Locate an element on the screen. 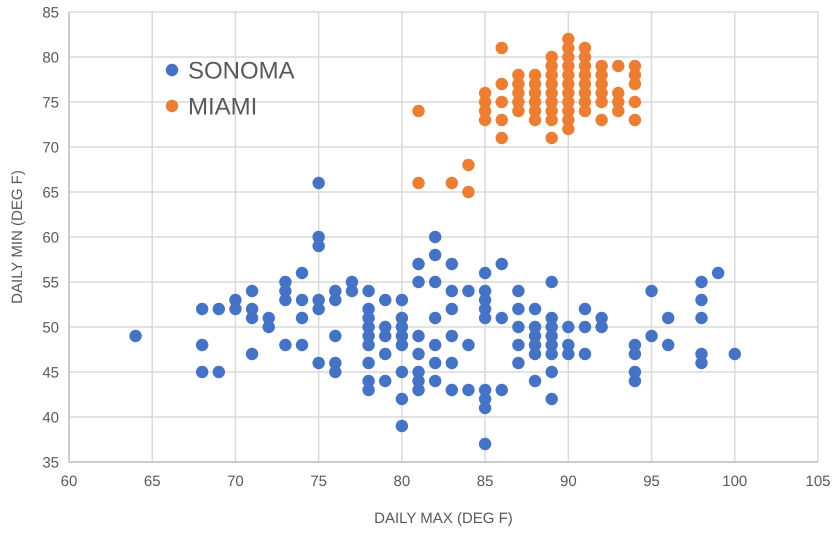 The height and width of the screenshot is (537, 839). y-tick-label: 70 is located at coordinates (50, 147).